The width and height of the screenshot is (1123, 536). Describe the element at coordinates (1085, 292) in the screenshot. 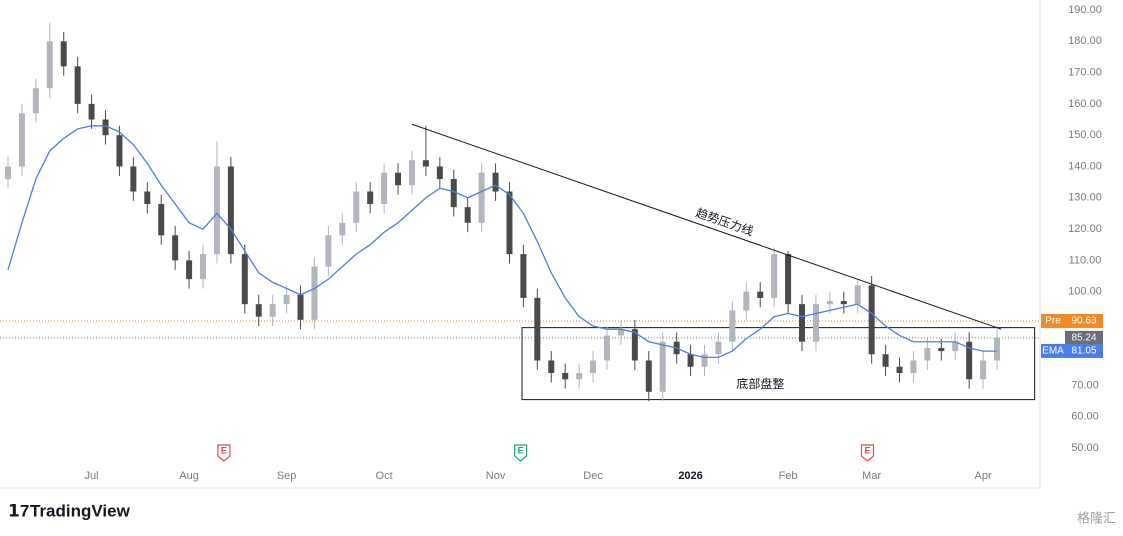

I see `y-tick-label: 100.00` at that location.